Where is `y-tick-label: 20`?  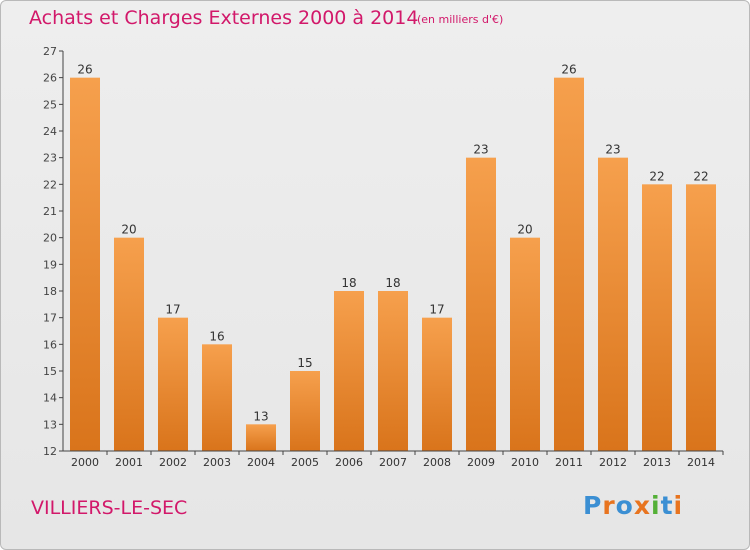 y-tick-label: 20 is located at coordinates (50, 238).